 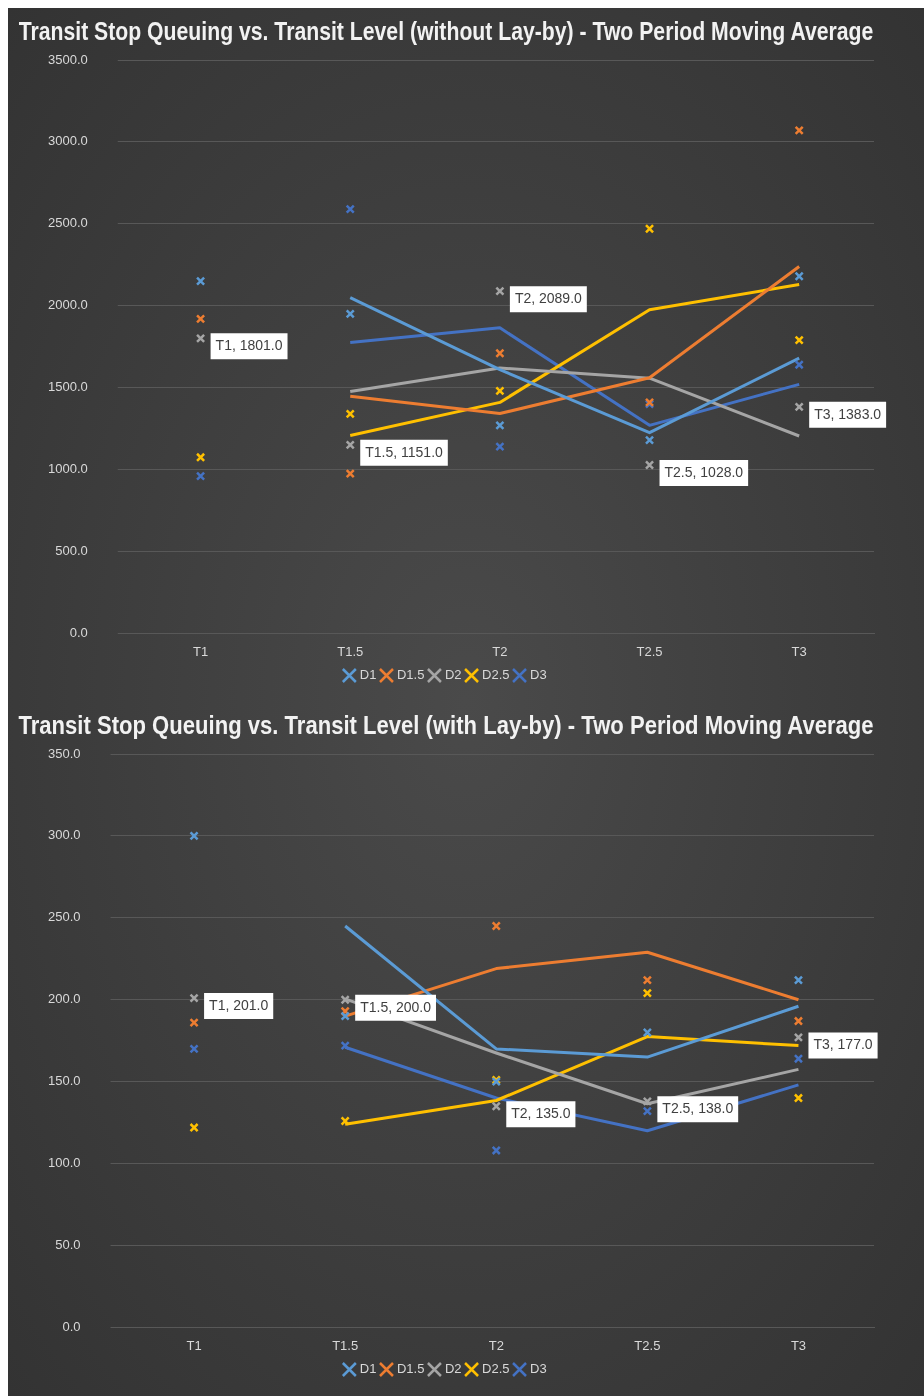 What do you see at coordinates (64, 999) in the screenshot?
I see `y-tick-label: 200.0` at bounding box center [64, 999].